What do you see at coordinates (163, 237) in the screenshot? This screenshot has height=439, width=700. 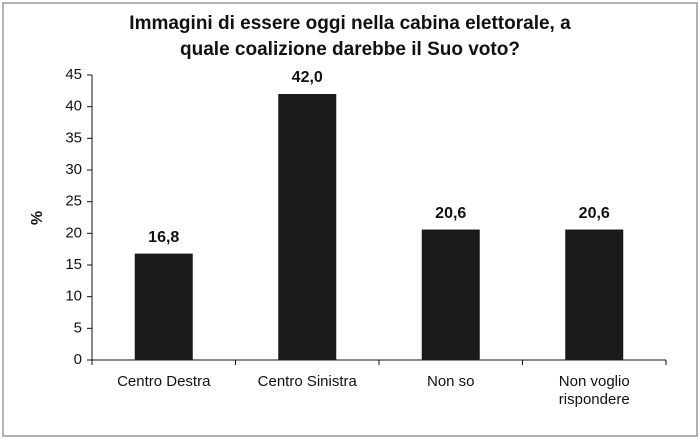 I see `value-label: 16,8` at bounding box center [163, 237].